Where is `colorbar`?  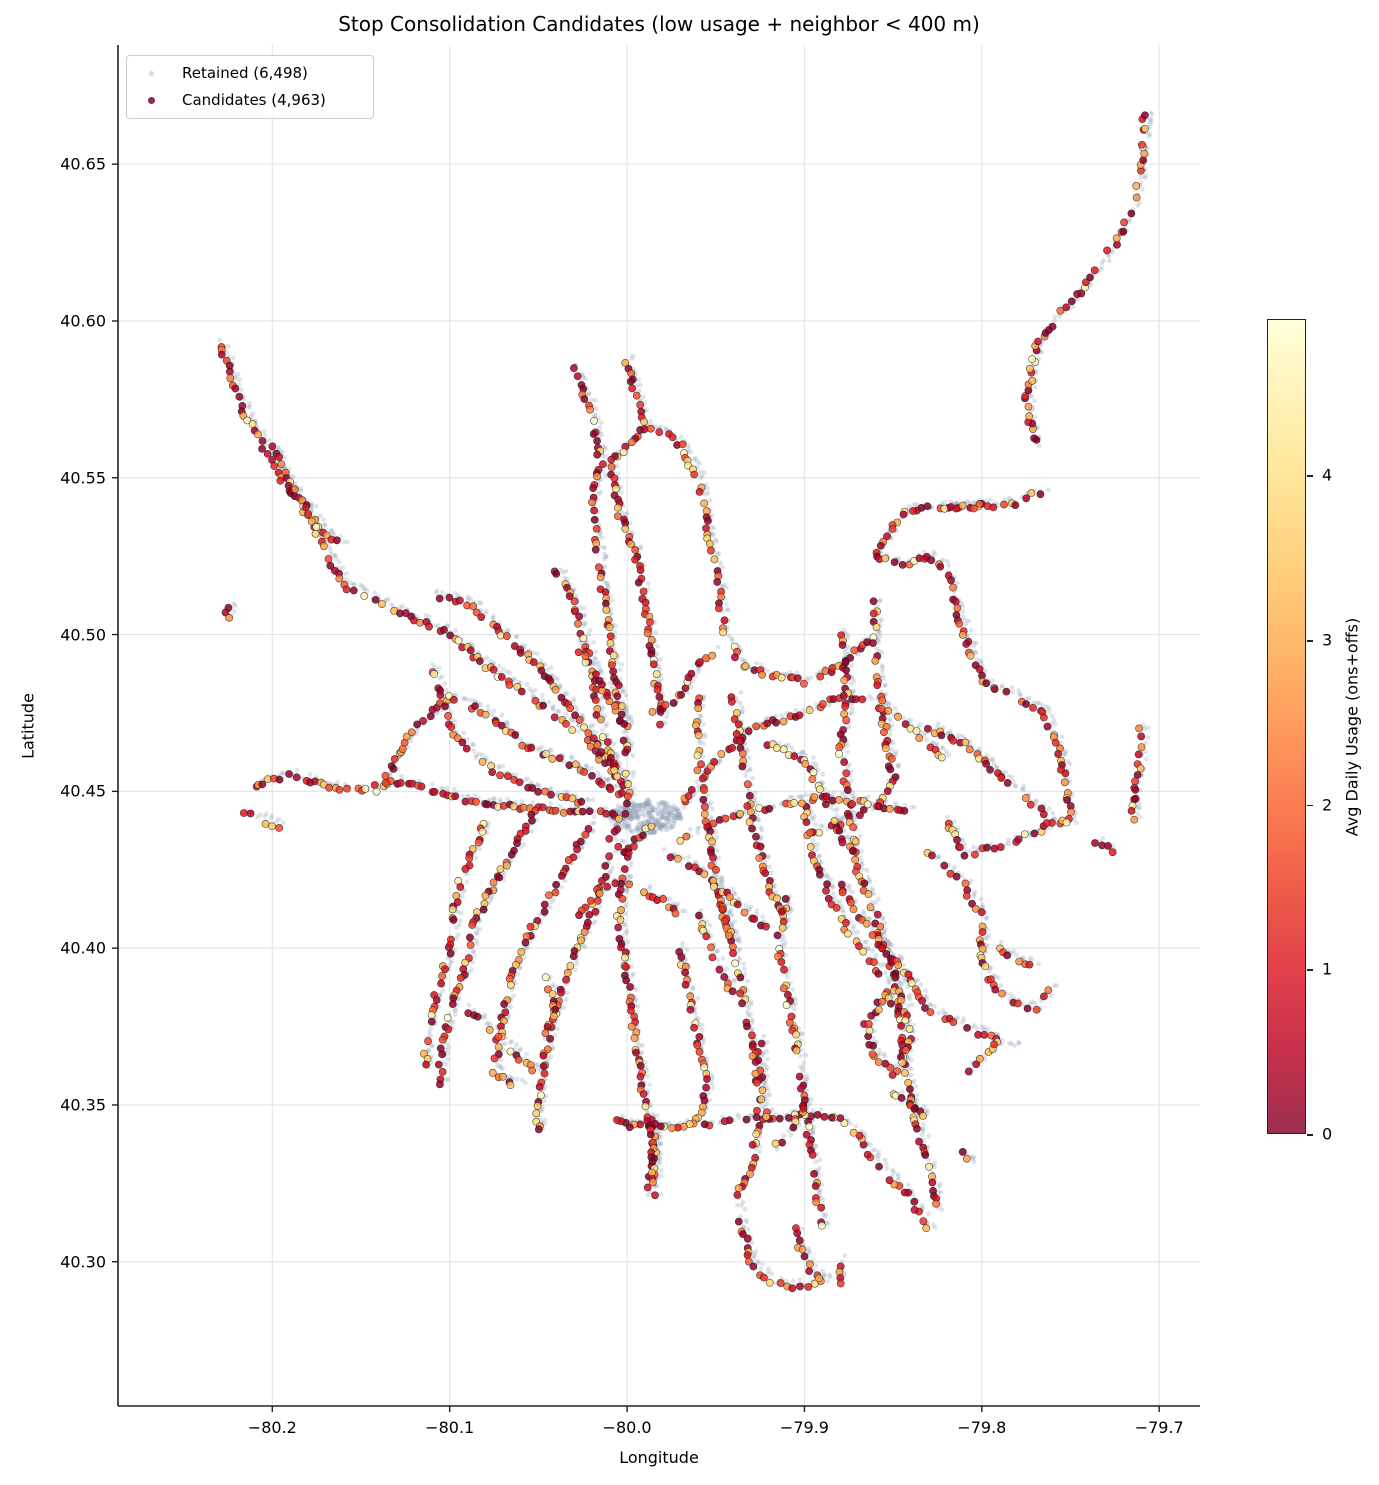
colorbar is located at coordinates (1286, 726).